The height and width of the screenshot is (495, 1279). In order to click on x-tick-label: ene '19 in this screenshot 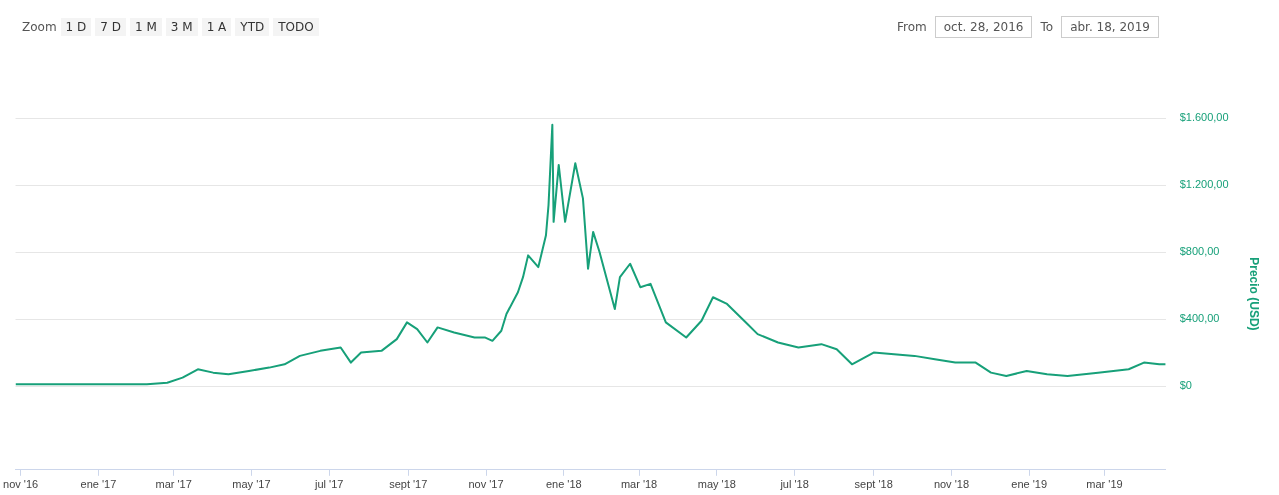, I will do `click(1029, 484)`.